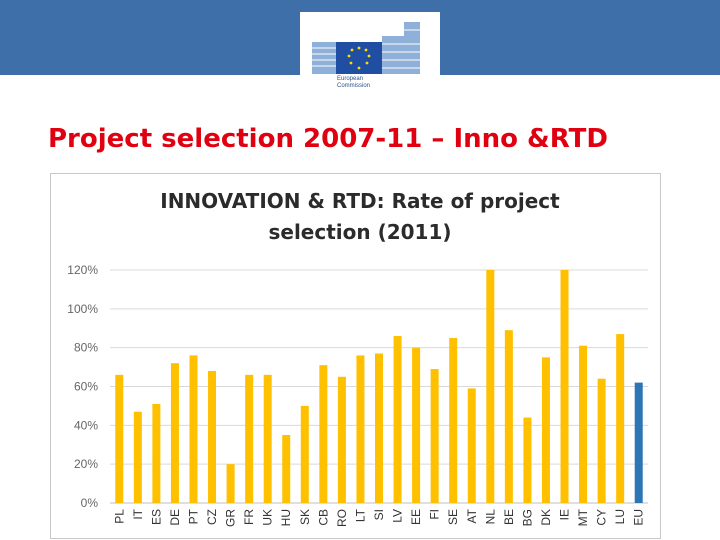 This screenshot has width=720, height=540. I want to click on bar-lu, so click(620, 418).